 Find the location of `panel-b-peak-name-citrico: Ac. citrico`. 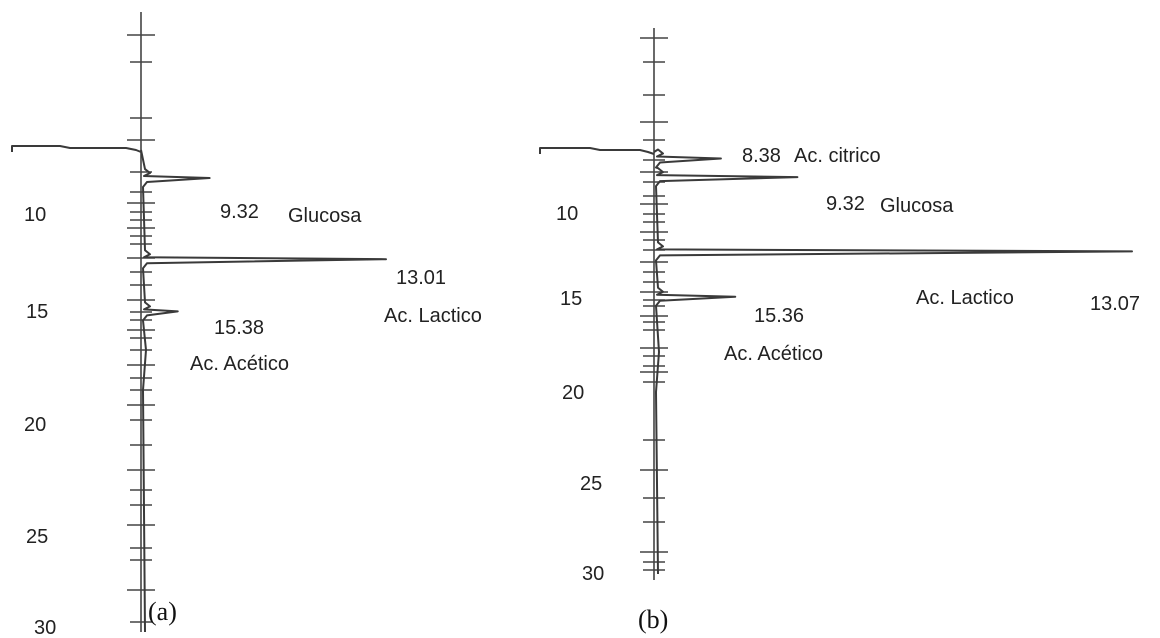

panel-b-peak-name-citrico: Ac. citrico is located at coordinates (837, 156).